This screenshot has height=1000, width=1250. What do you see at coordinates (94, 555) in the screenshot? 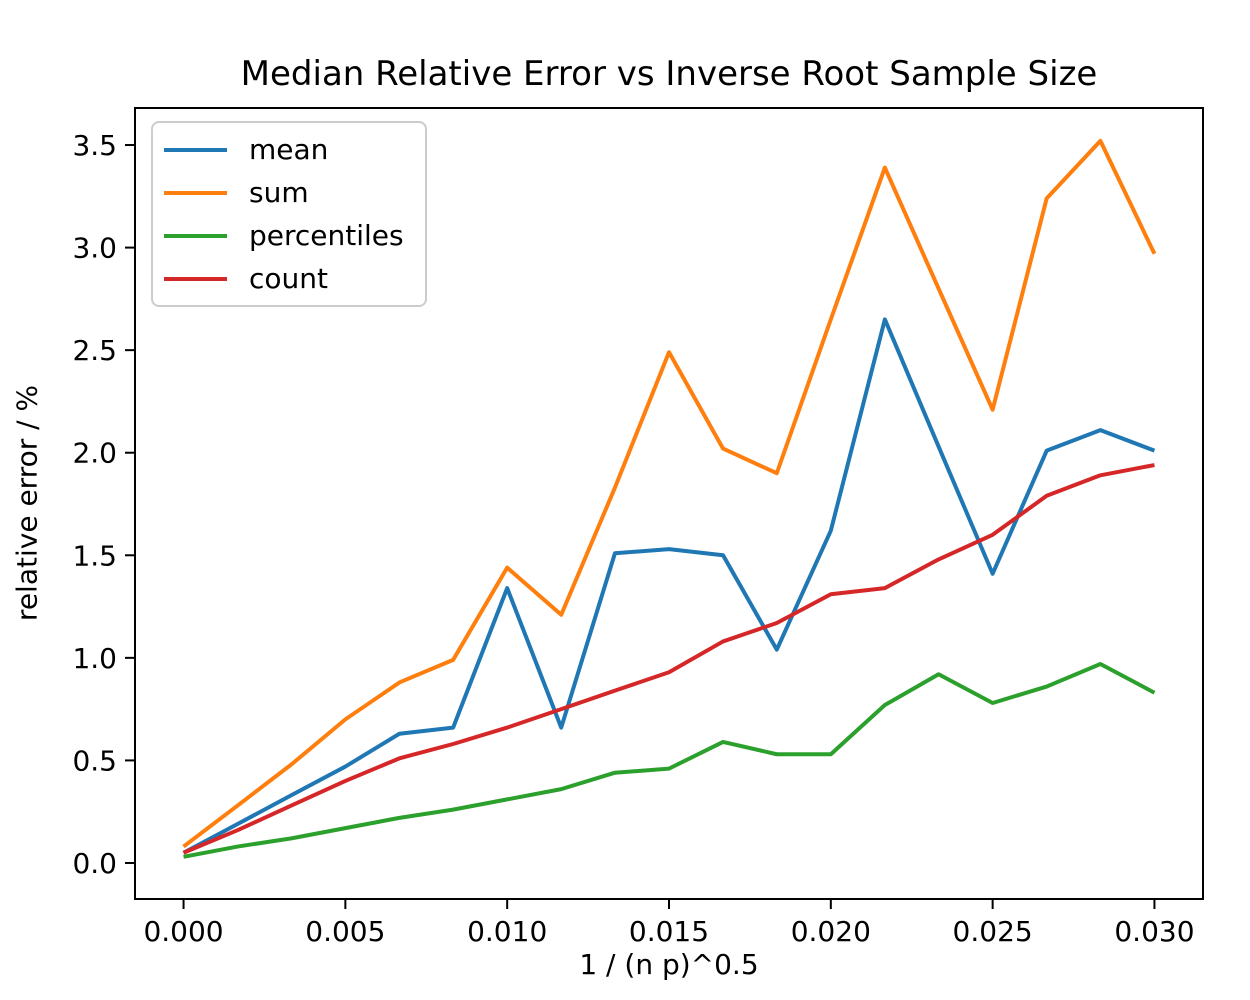
I see `y-tick-label: 1.5` at bounding box center [94, 555].